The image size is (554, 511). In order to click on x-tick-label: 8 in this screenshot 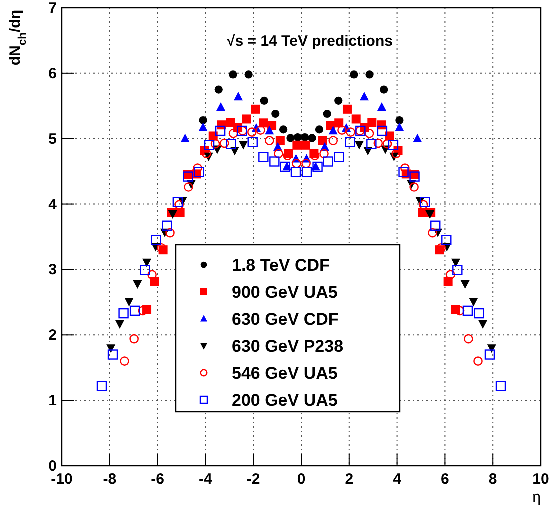, I will do `click(493, 479)`.